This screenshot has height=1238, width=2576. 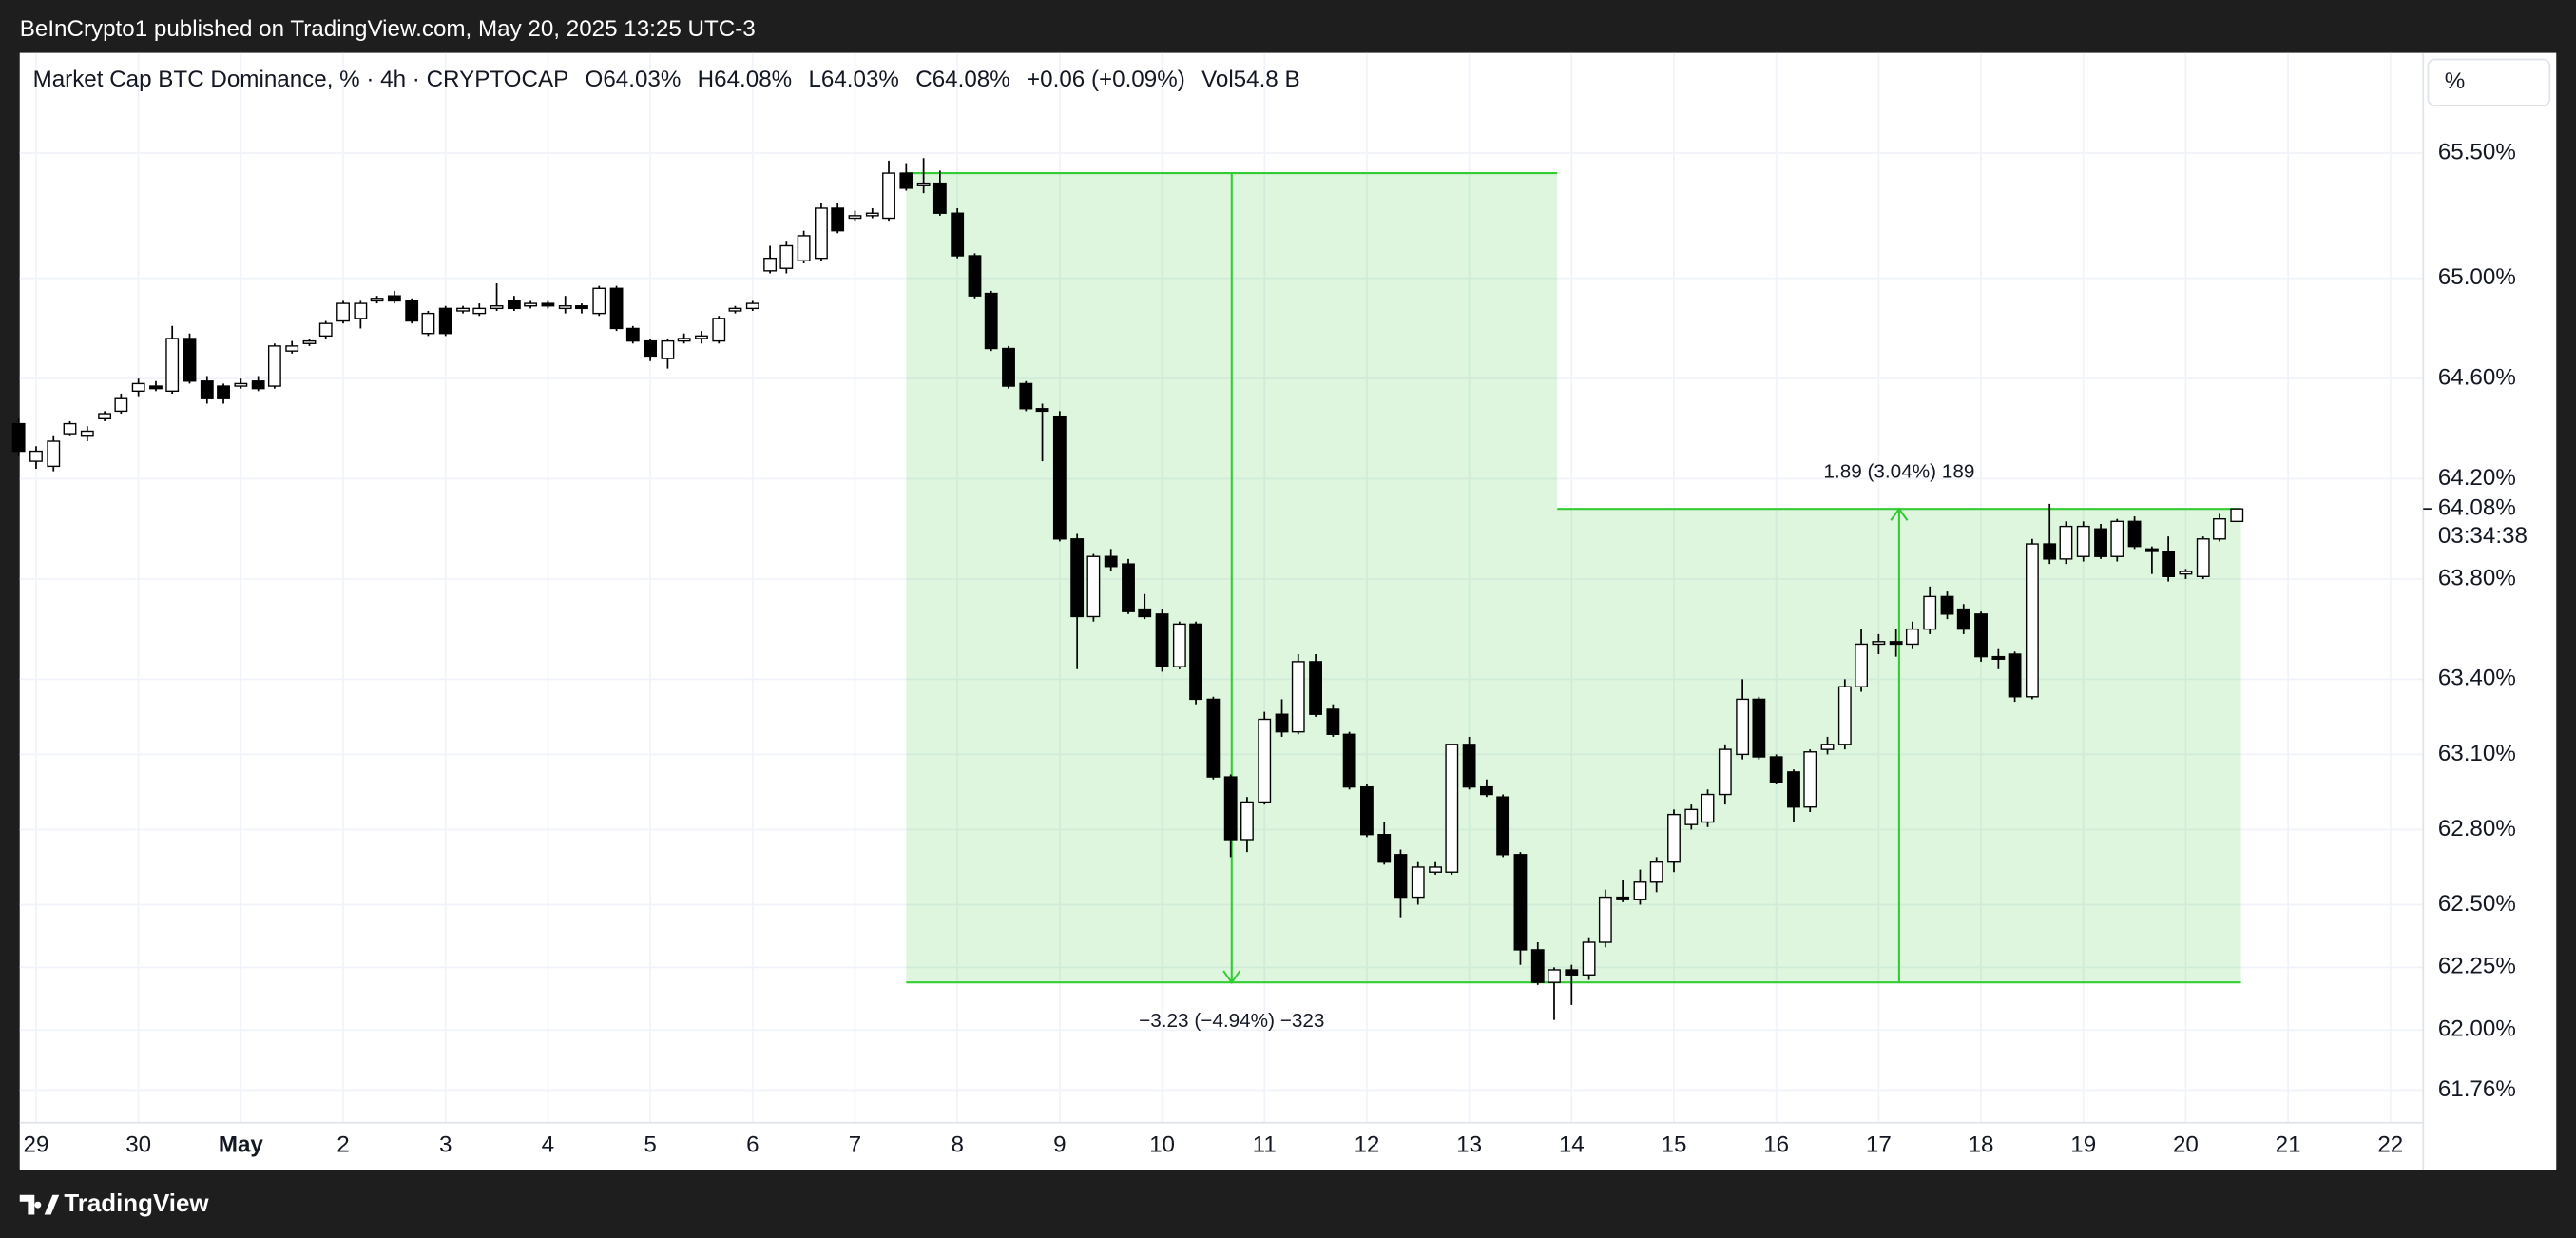 I want to click on last-price-label: 64.08%, so click(x=2477, y=508).